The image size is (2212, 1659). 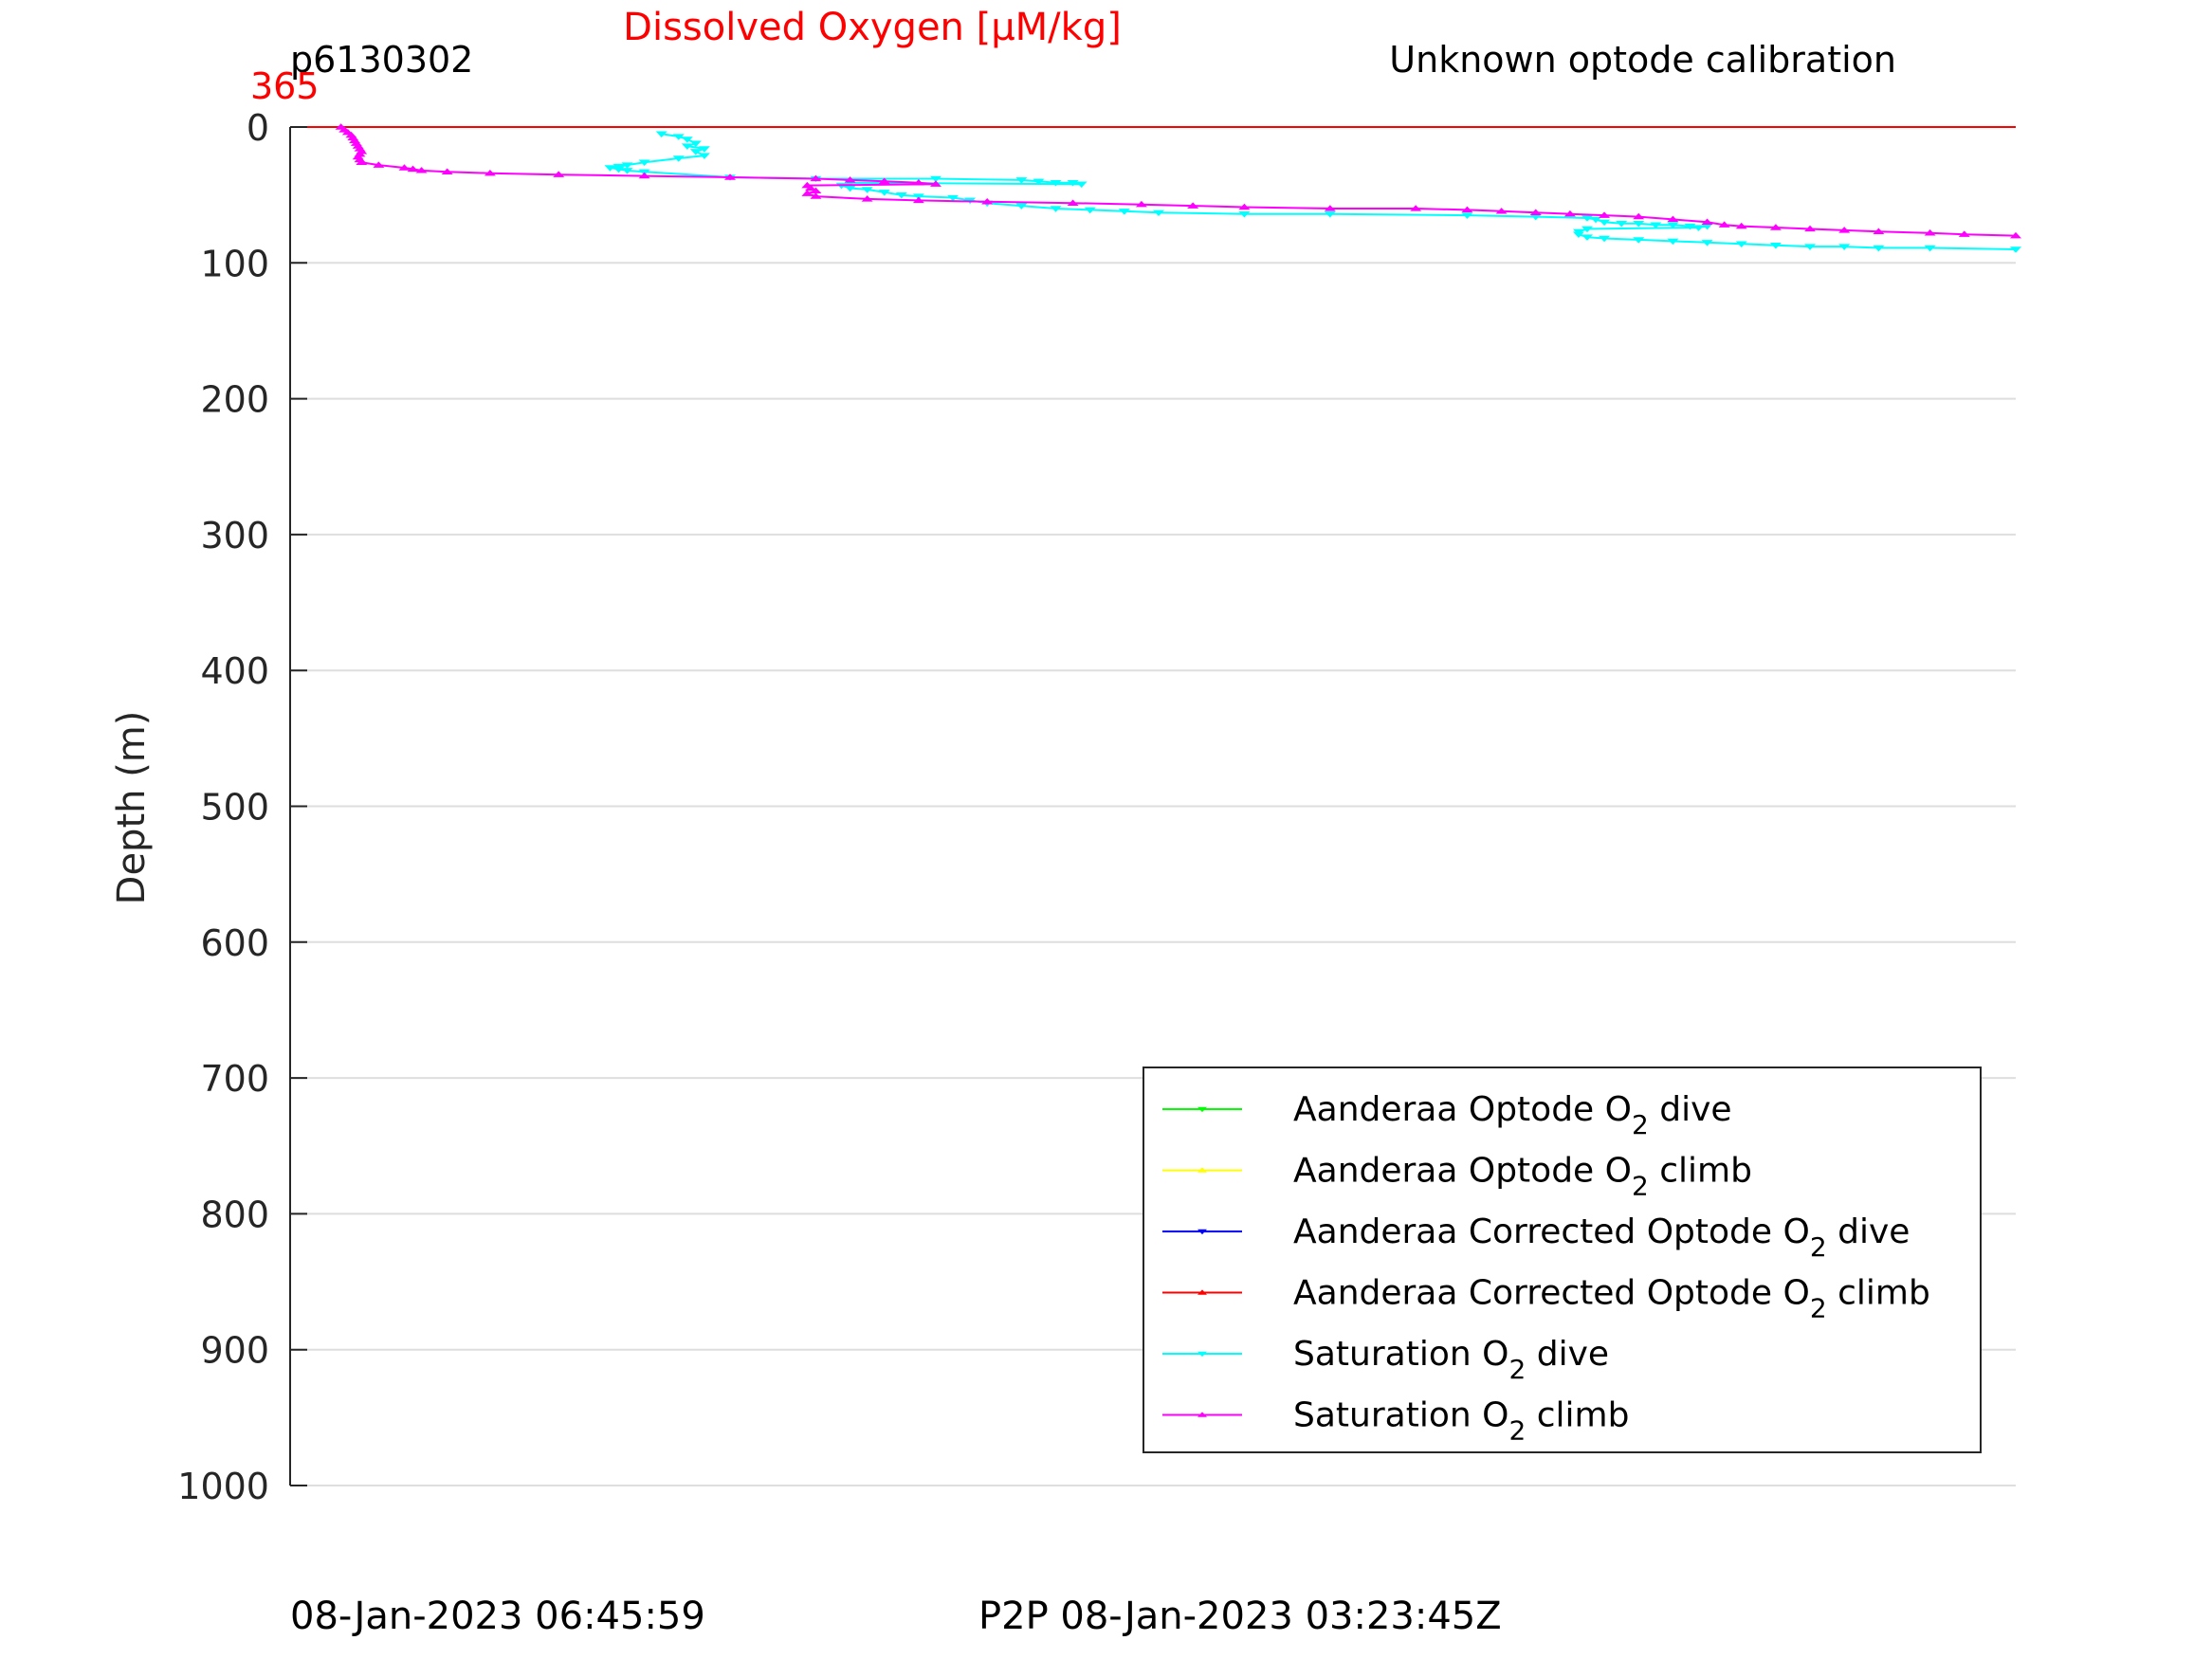 I want to click on legend-entry-label: Aanderaa Optode O2 climb, so click(x=1522, y=1177).